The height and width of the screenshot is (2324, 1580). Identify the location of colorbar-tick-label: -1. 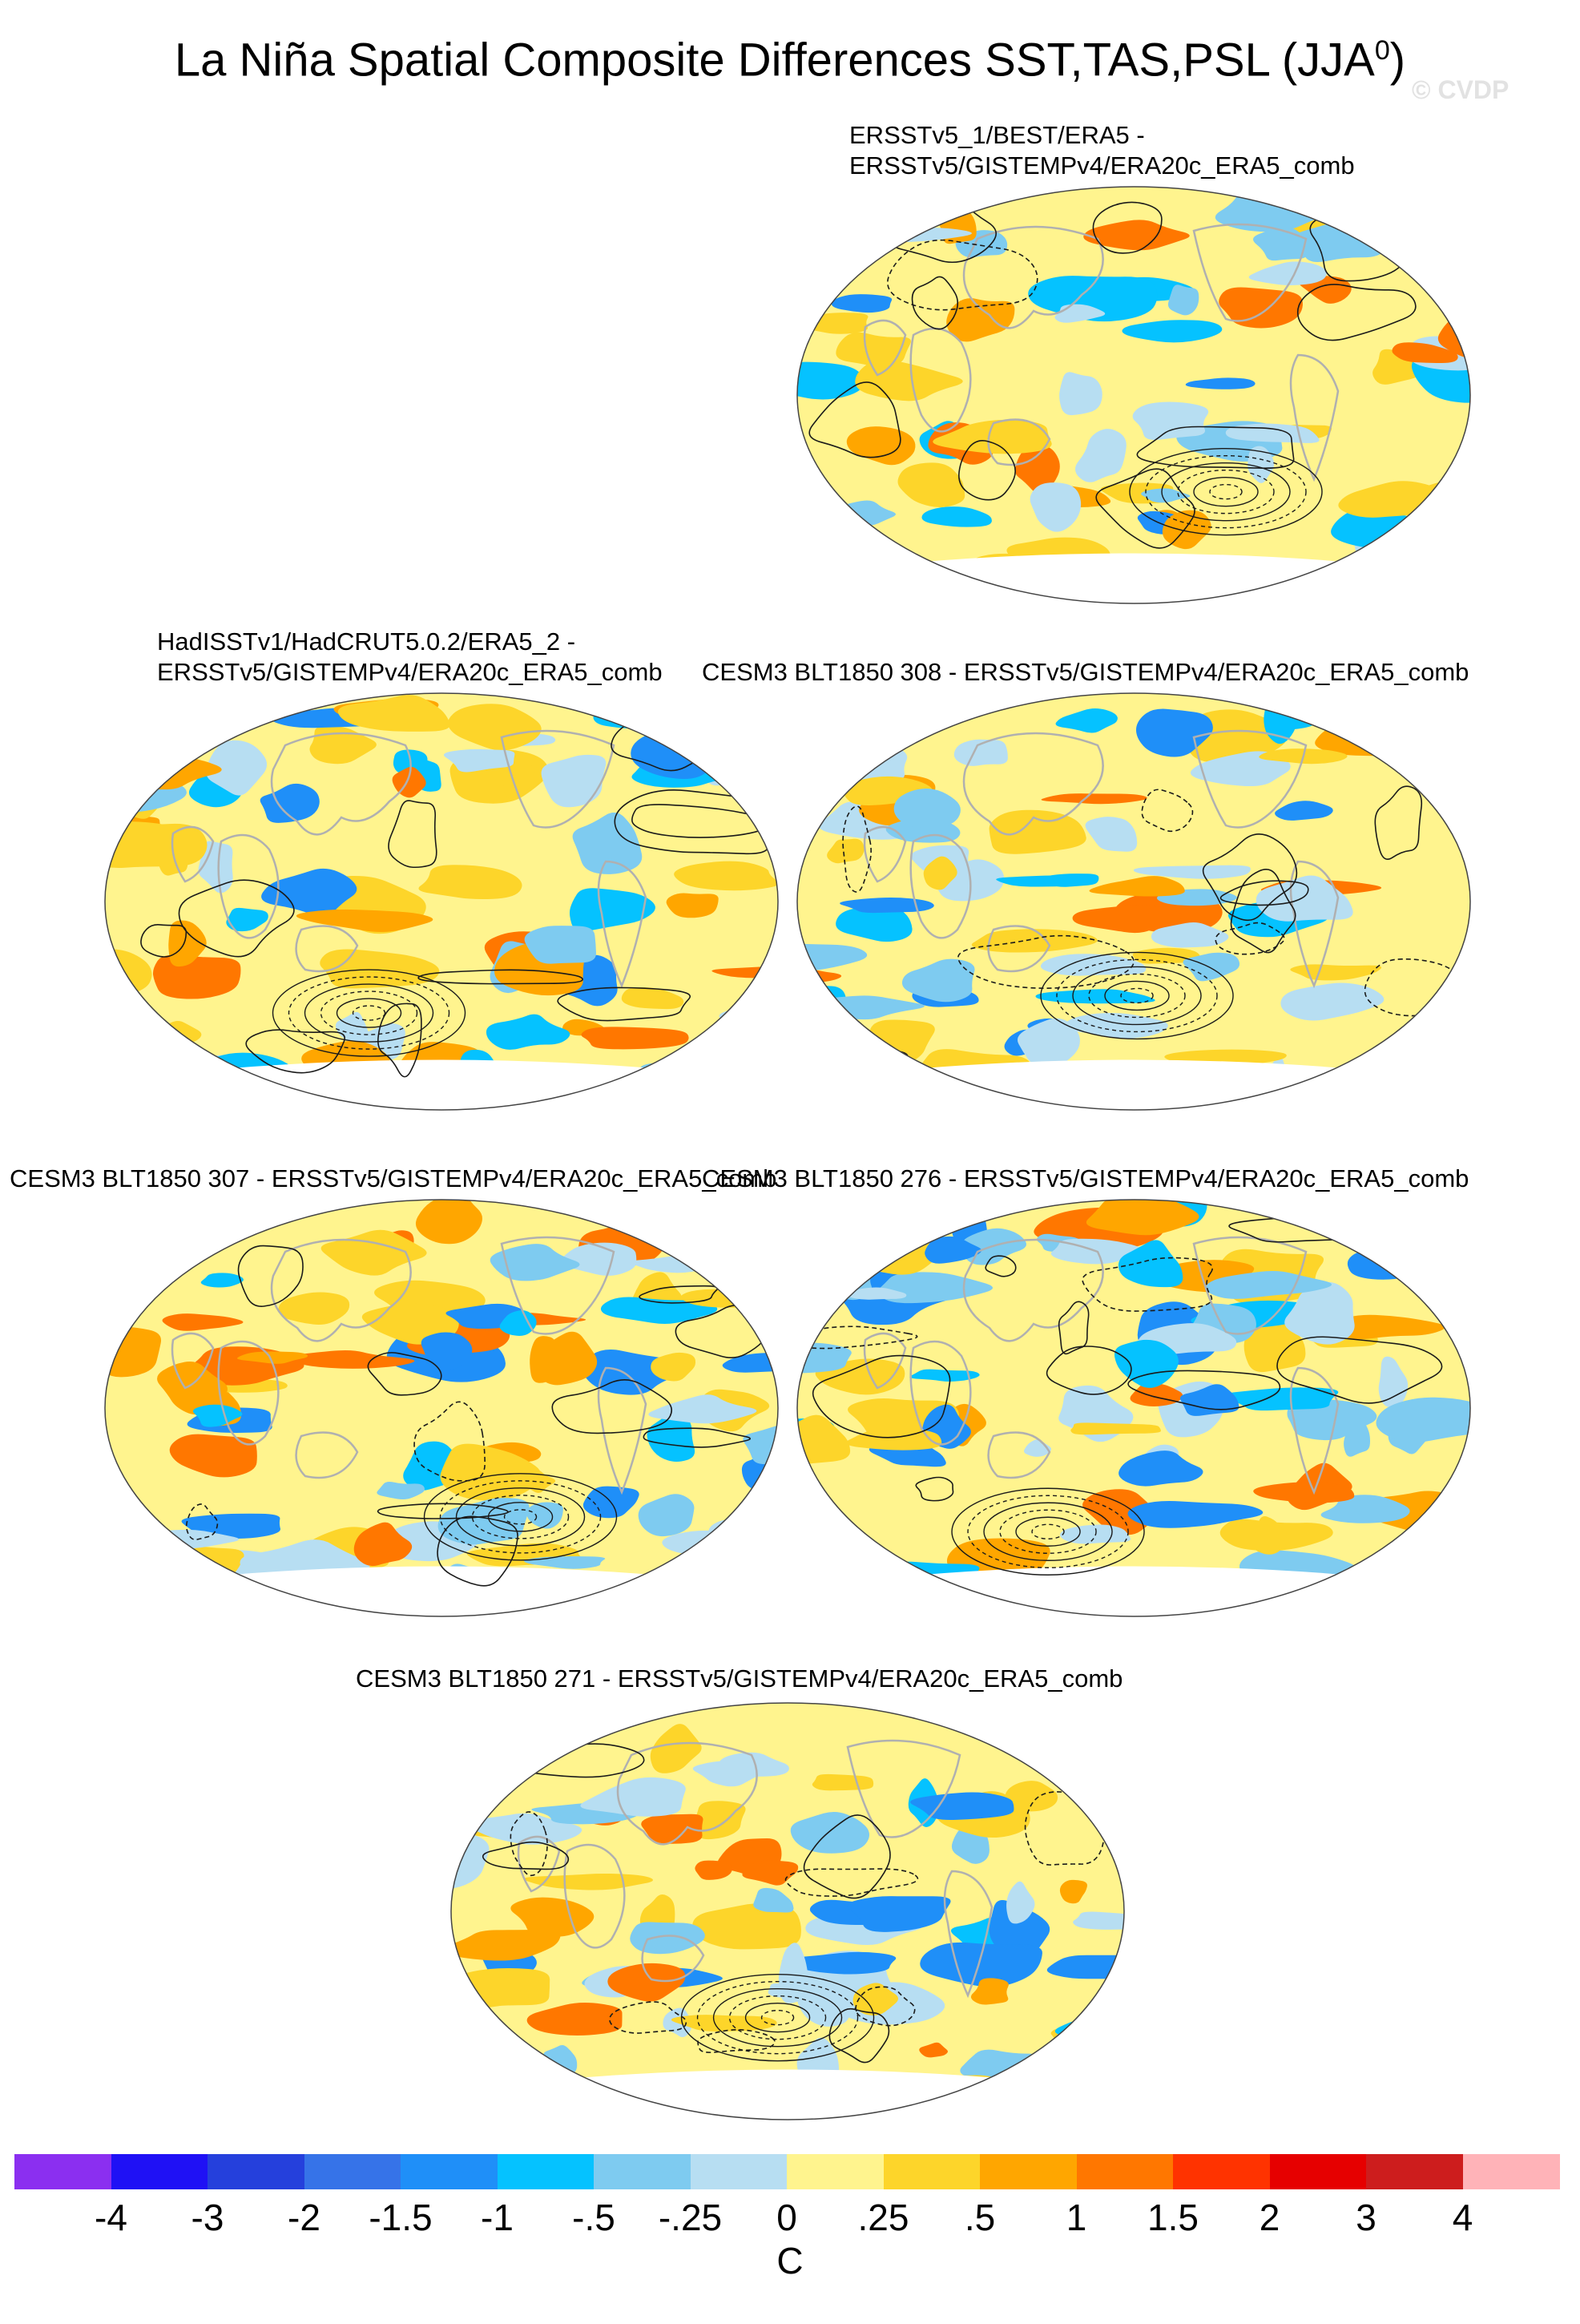
(497, 2217).